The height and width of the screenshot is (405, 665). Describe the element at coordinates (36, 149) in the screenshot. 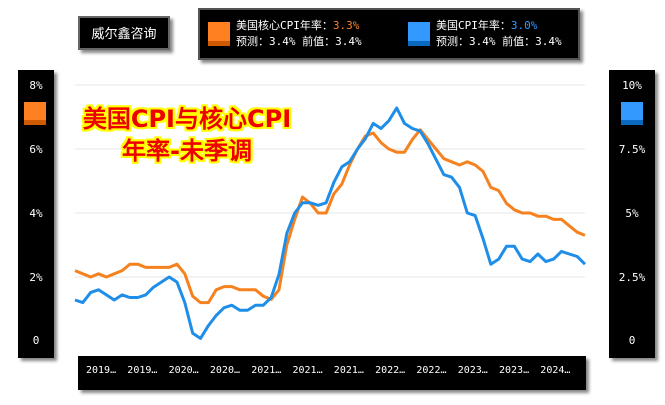

I see `left-tick: 6%` at that location.